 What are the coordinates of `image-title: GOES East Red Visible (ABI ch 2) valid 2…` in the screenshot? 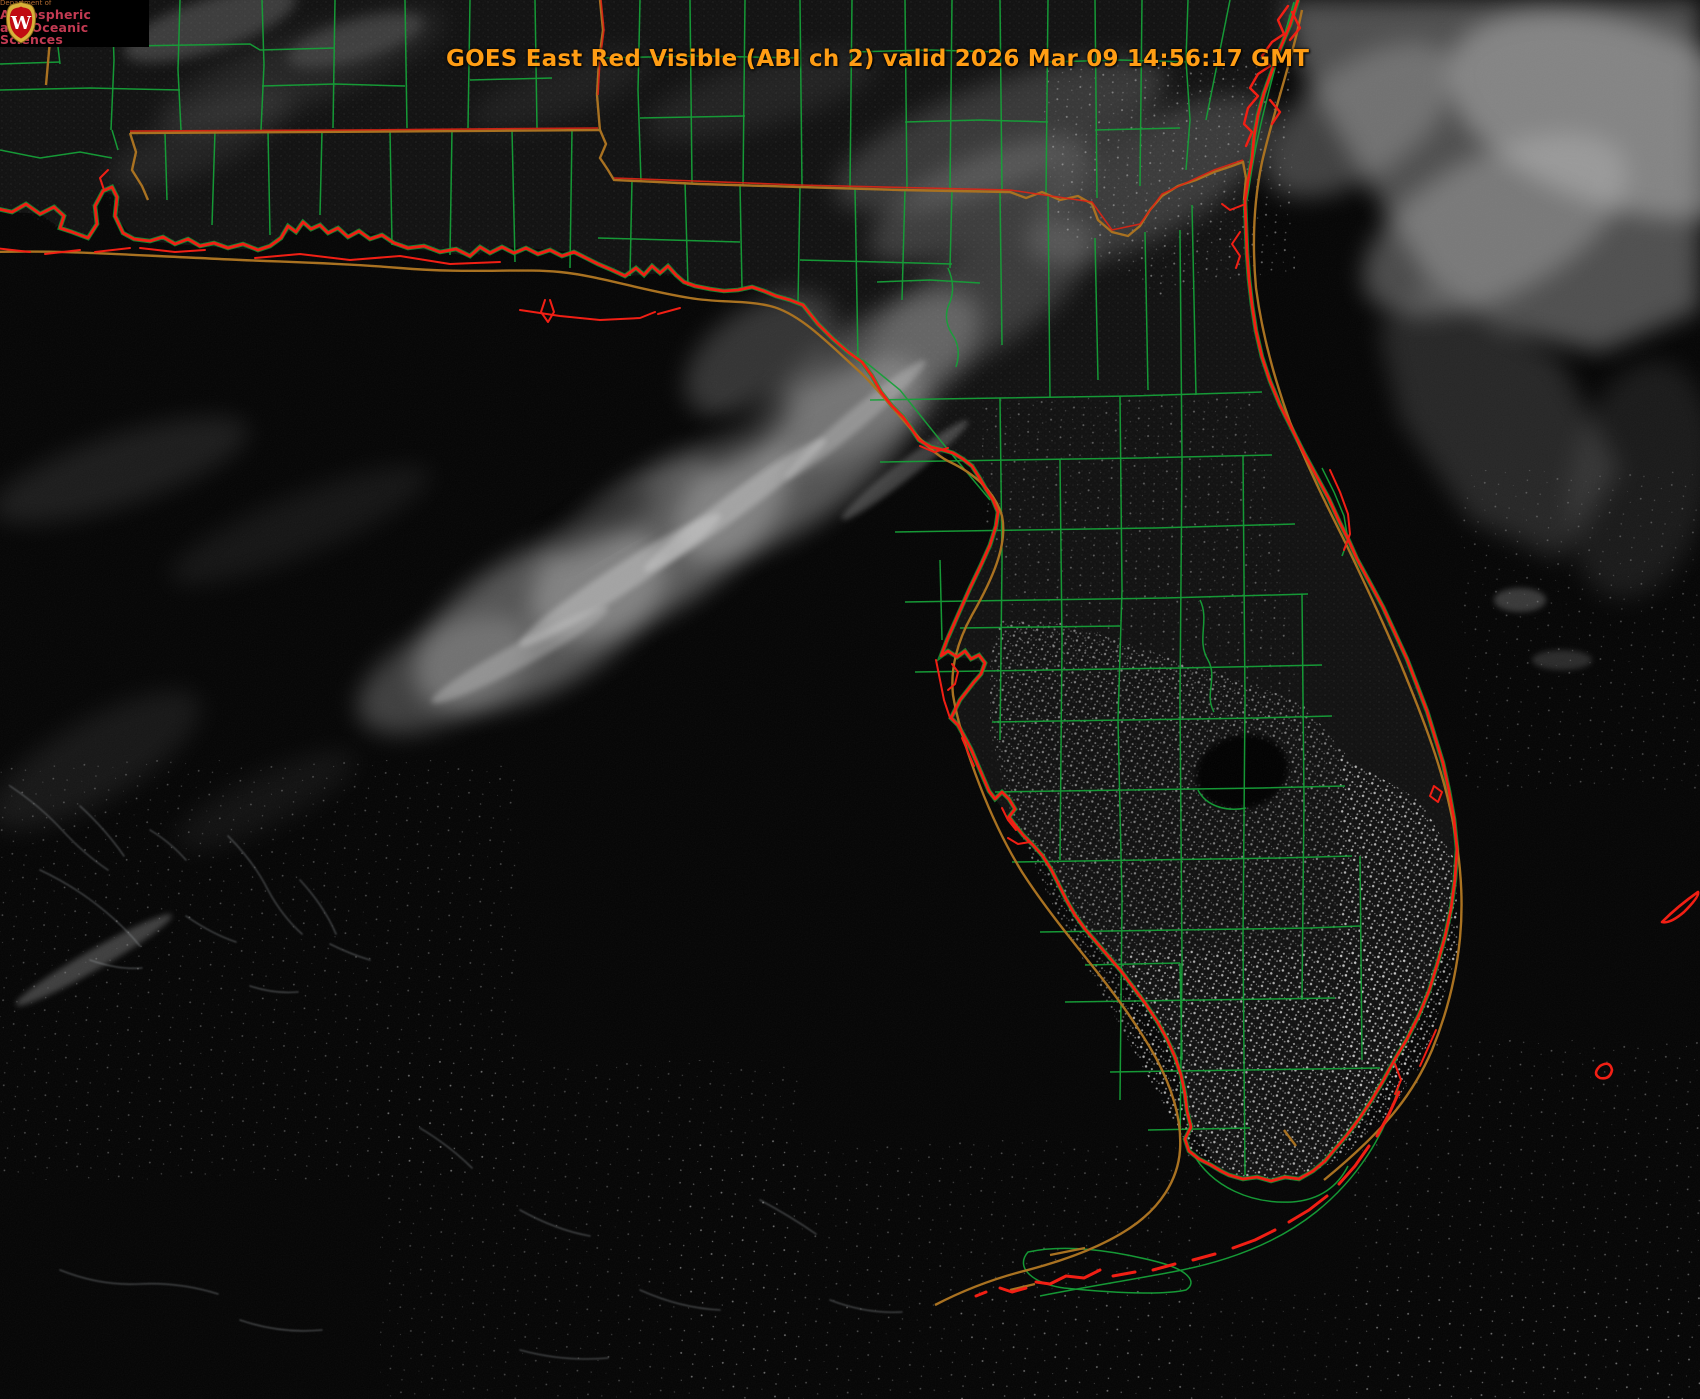 It's located at (878, 59).